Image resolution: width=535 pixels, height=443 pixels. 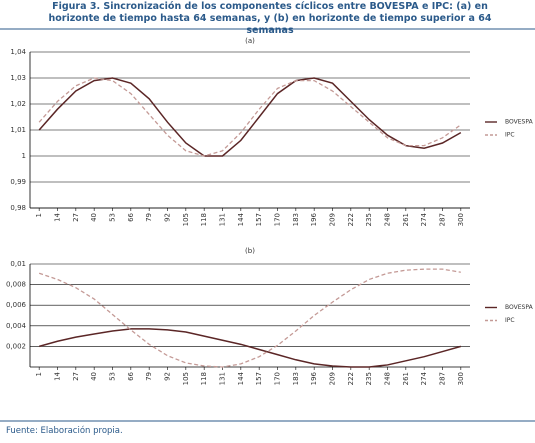 What do you see at coordinates (18, 130) in the screenshot?
I see `y-tick-label: 1,01` at bounding box center [18, 130].